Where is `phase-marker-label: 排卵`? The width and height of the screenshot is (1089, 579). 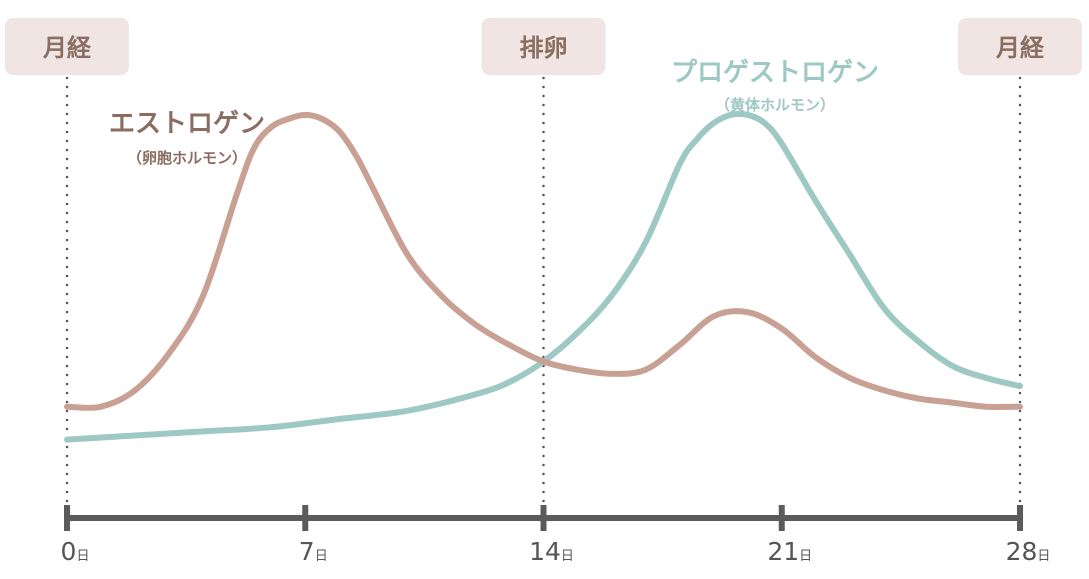
phase-marker-label: 排卵 is located at coordinates (544, 48).